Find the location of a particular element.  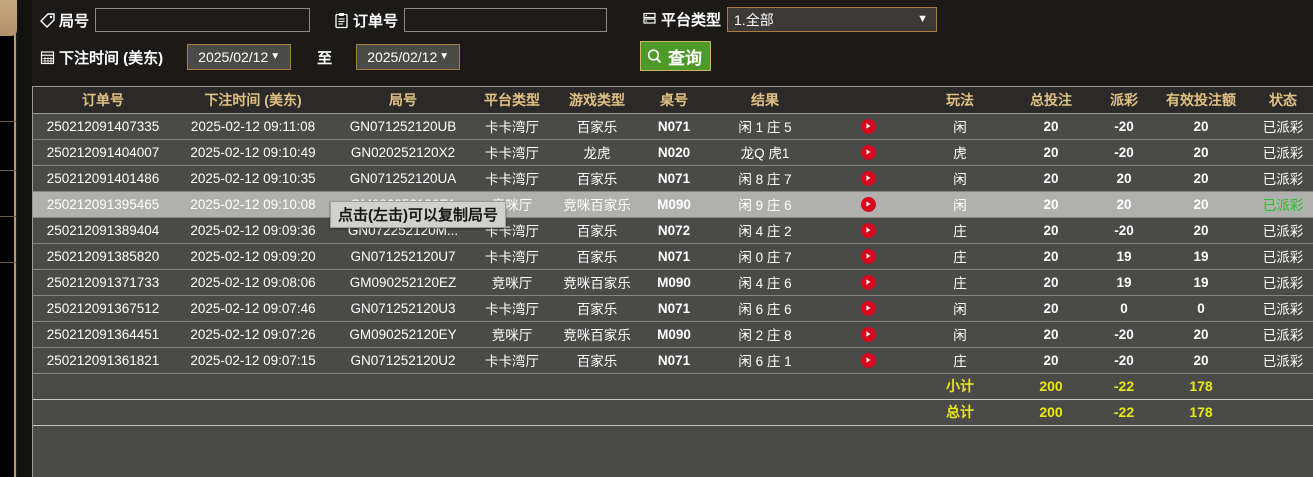

order-no-filter: 订单号 is located at coordinates (470, 20).